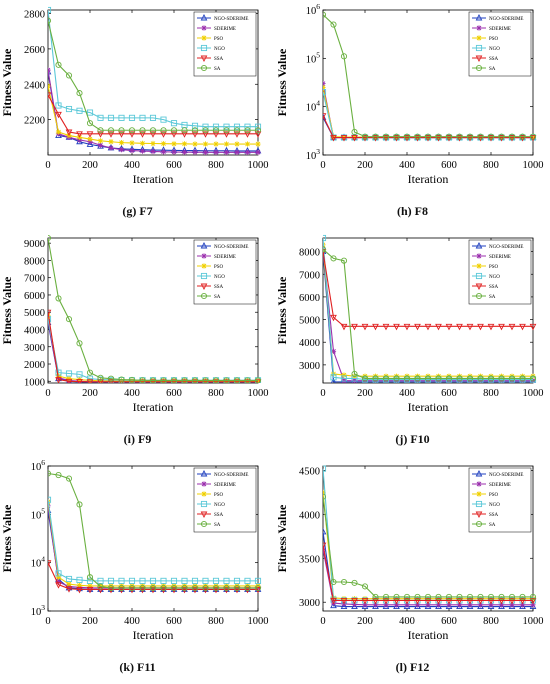 Image resolution: width=550 pixels, height=684 pixels. What do you see at coordinates (217, 69) in the screenshot?
I see `legend-label: SA` at bounding box center [217, 69].